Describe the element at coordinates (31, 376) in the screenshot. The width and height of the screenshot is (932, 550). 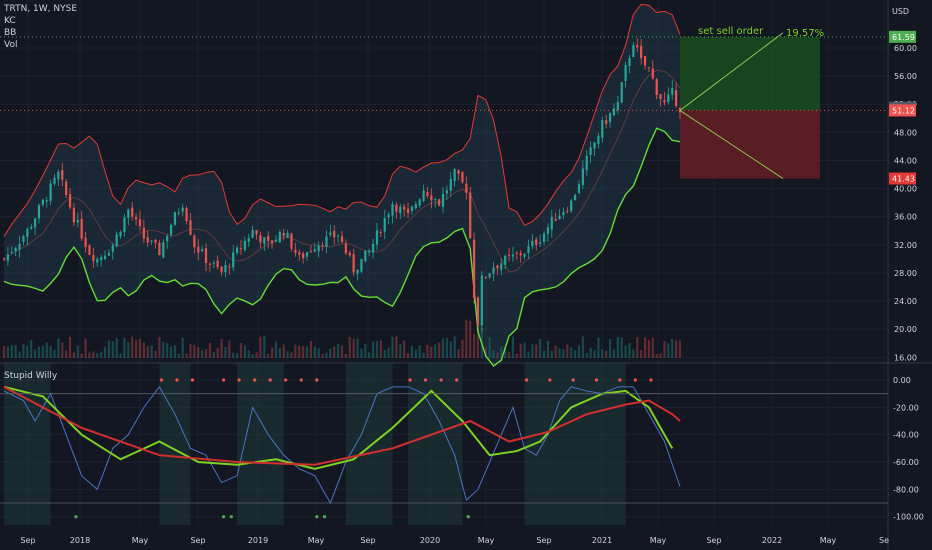
I see `oscillator-title: Stupid Willy` at that location.